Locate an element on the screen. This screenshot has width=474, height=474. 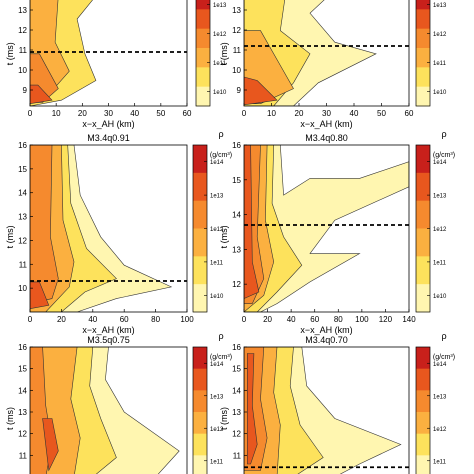
y-tick-label: 14 is located at coordinates (22, 193).